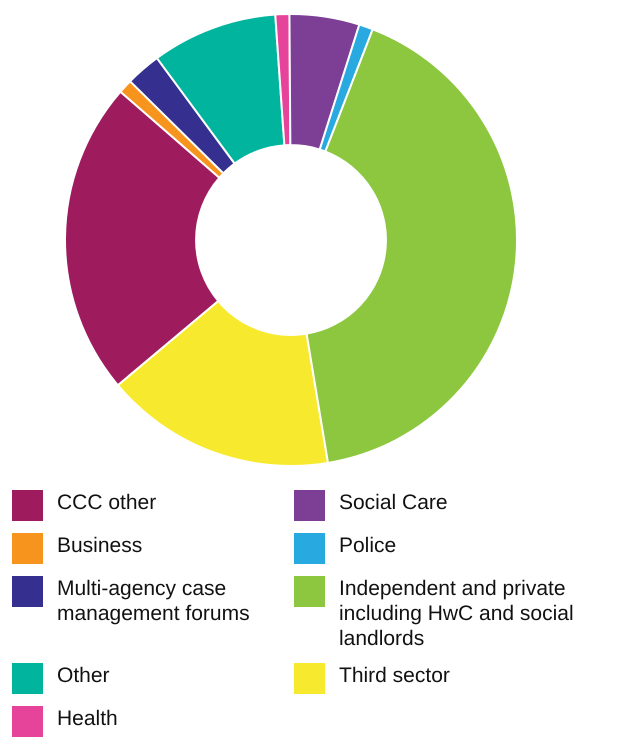 Image resolution: width=622 pixels, height=755 pixels. What do you see at coordinates (106, 502) in the screenshot?
I see `legend-label: CCC other` at bounding box center [106, 502].